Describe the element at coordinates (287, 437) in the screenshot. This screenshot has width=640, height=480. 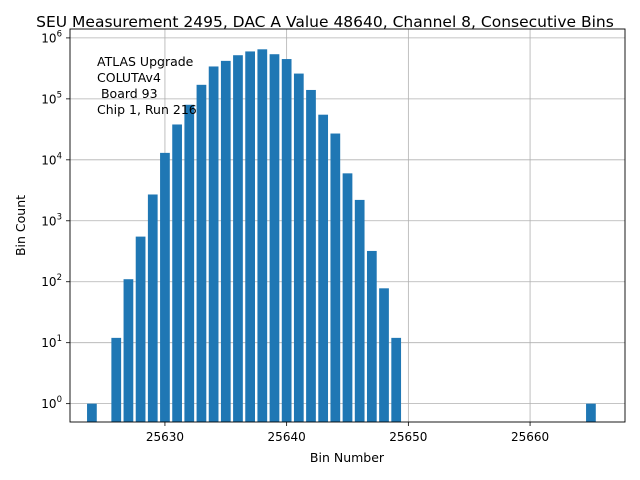
I see `x-tick-label: 25640` at that location.